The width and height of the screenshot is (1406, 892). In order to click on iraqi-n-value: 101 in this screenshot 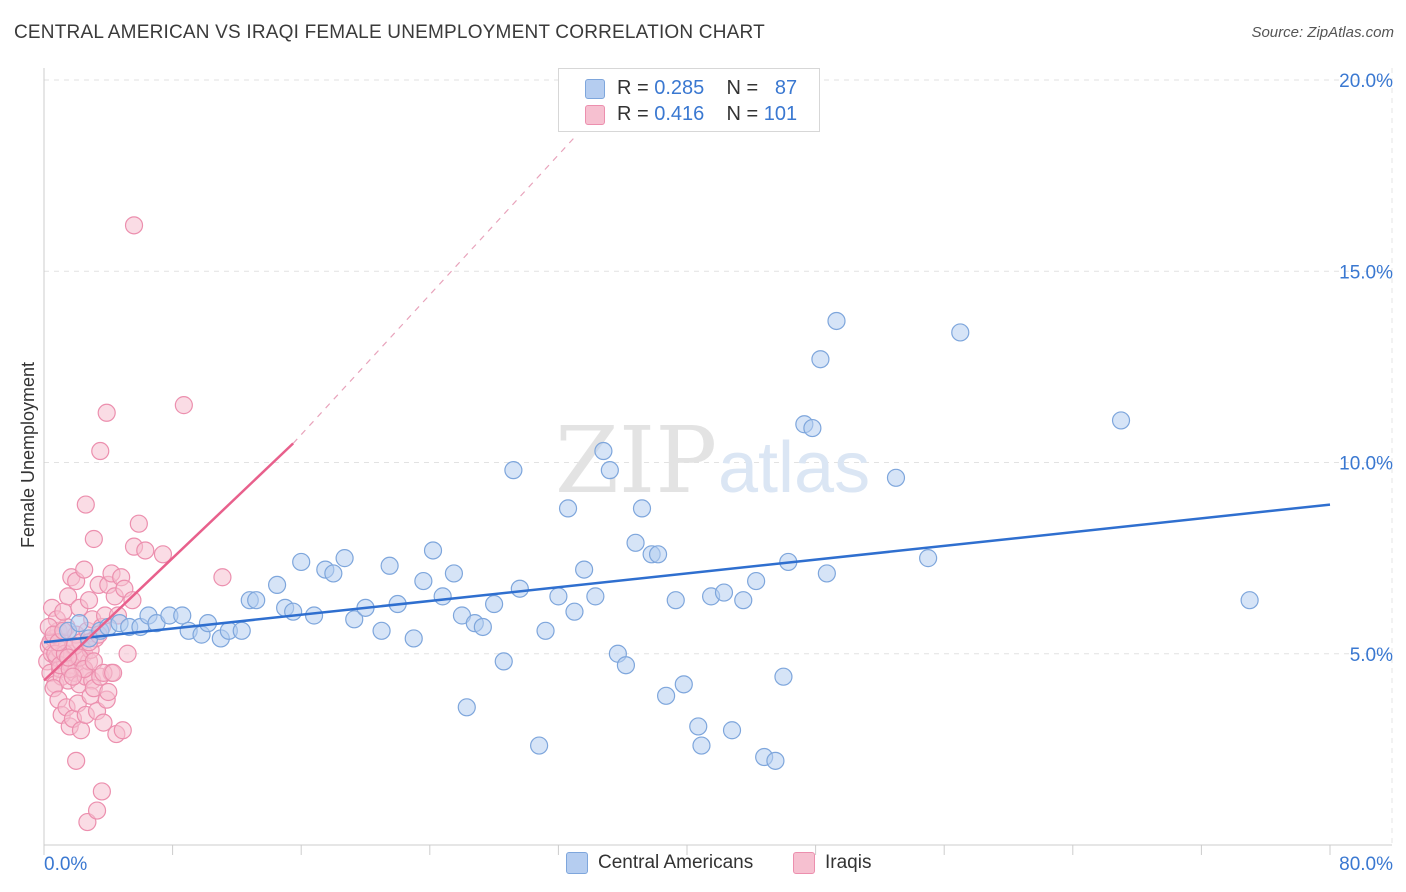, I will do `click(780, 114)`.